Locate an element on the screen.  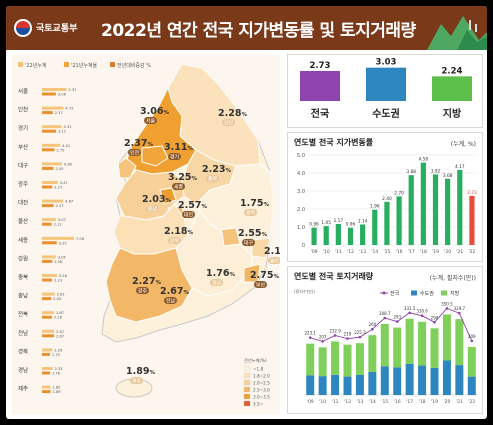
summary-bar-chart: 2.73 전국 3.03 수도권 2.24 지방 is located at coordinates (386, 89).